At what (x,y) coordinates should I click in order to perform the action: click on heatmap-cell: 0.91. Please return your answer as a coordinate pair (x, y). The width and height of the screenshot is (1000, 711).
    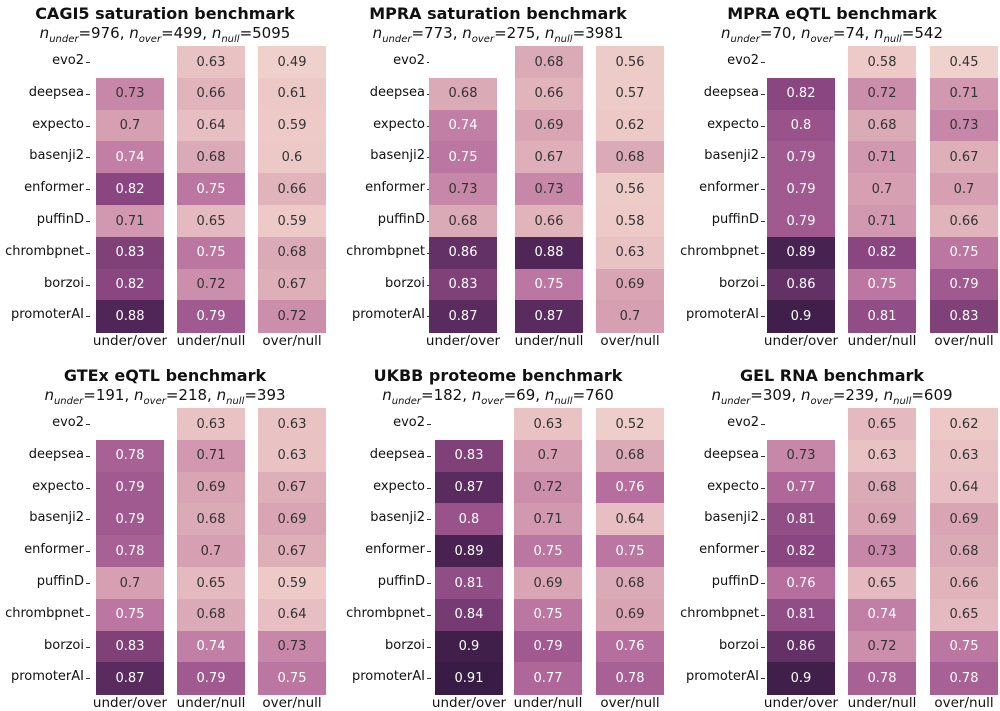
    Looking at the image, I should click on (469, 678).